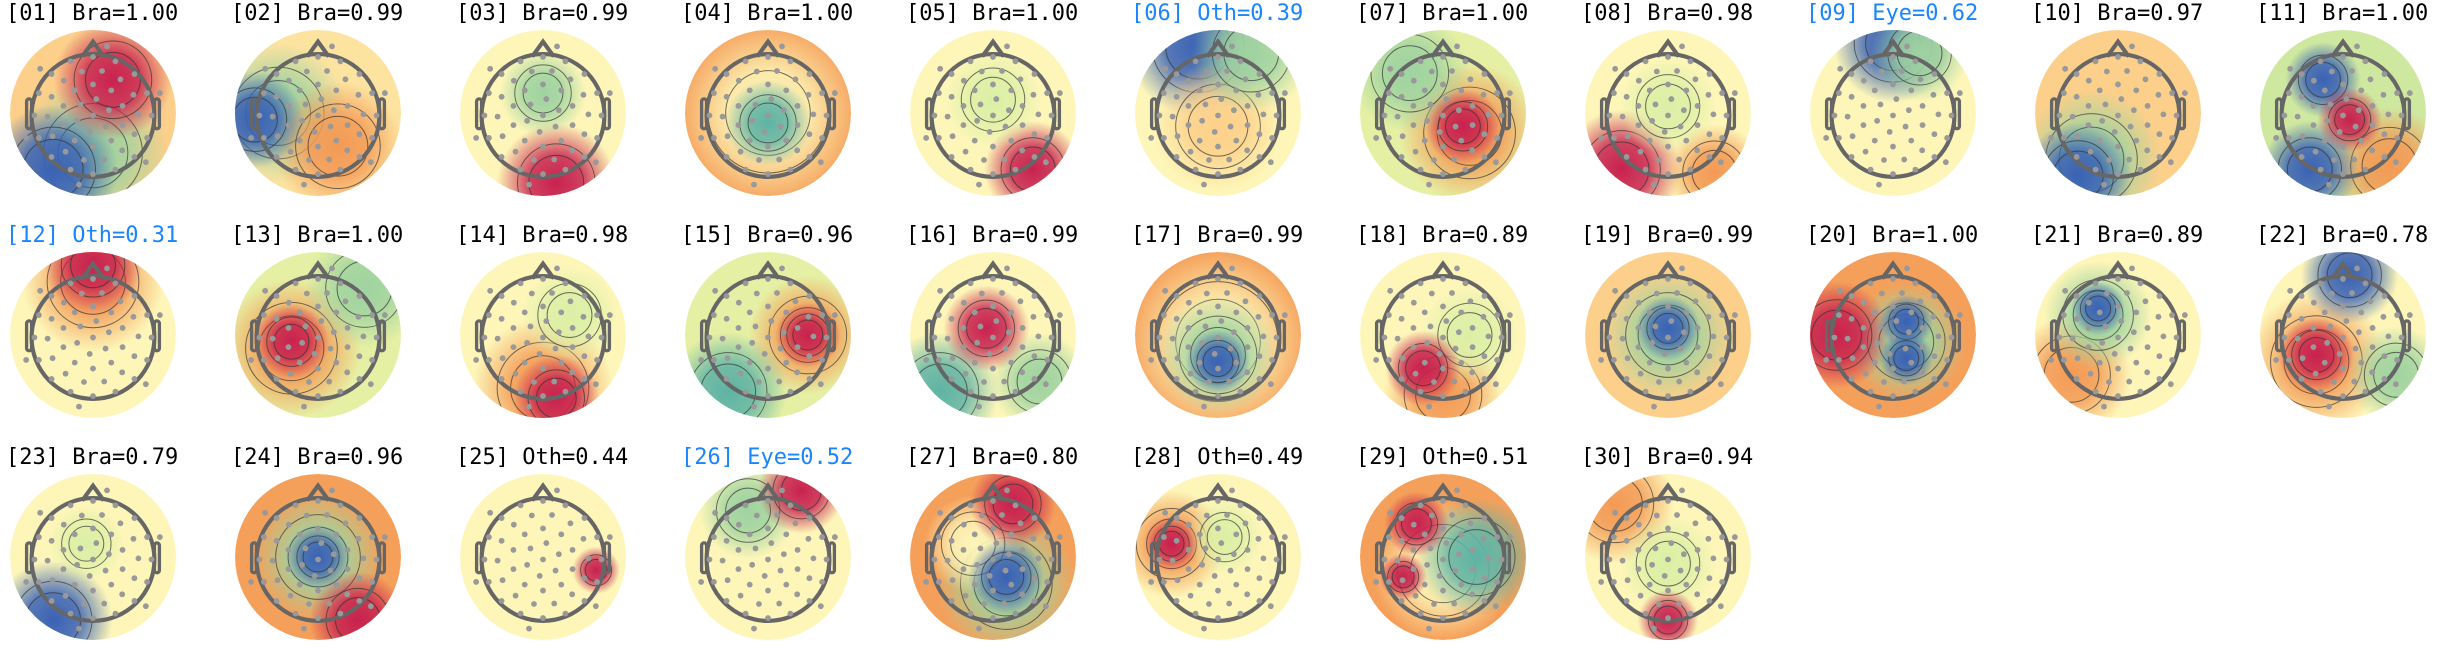 Image resolution: width=2438 pixels, height=667 pixels. Describe the element at coordinates (1217, 457) in the screenshot. I see `component-title: [28] Oth=0.49` at that location.